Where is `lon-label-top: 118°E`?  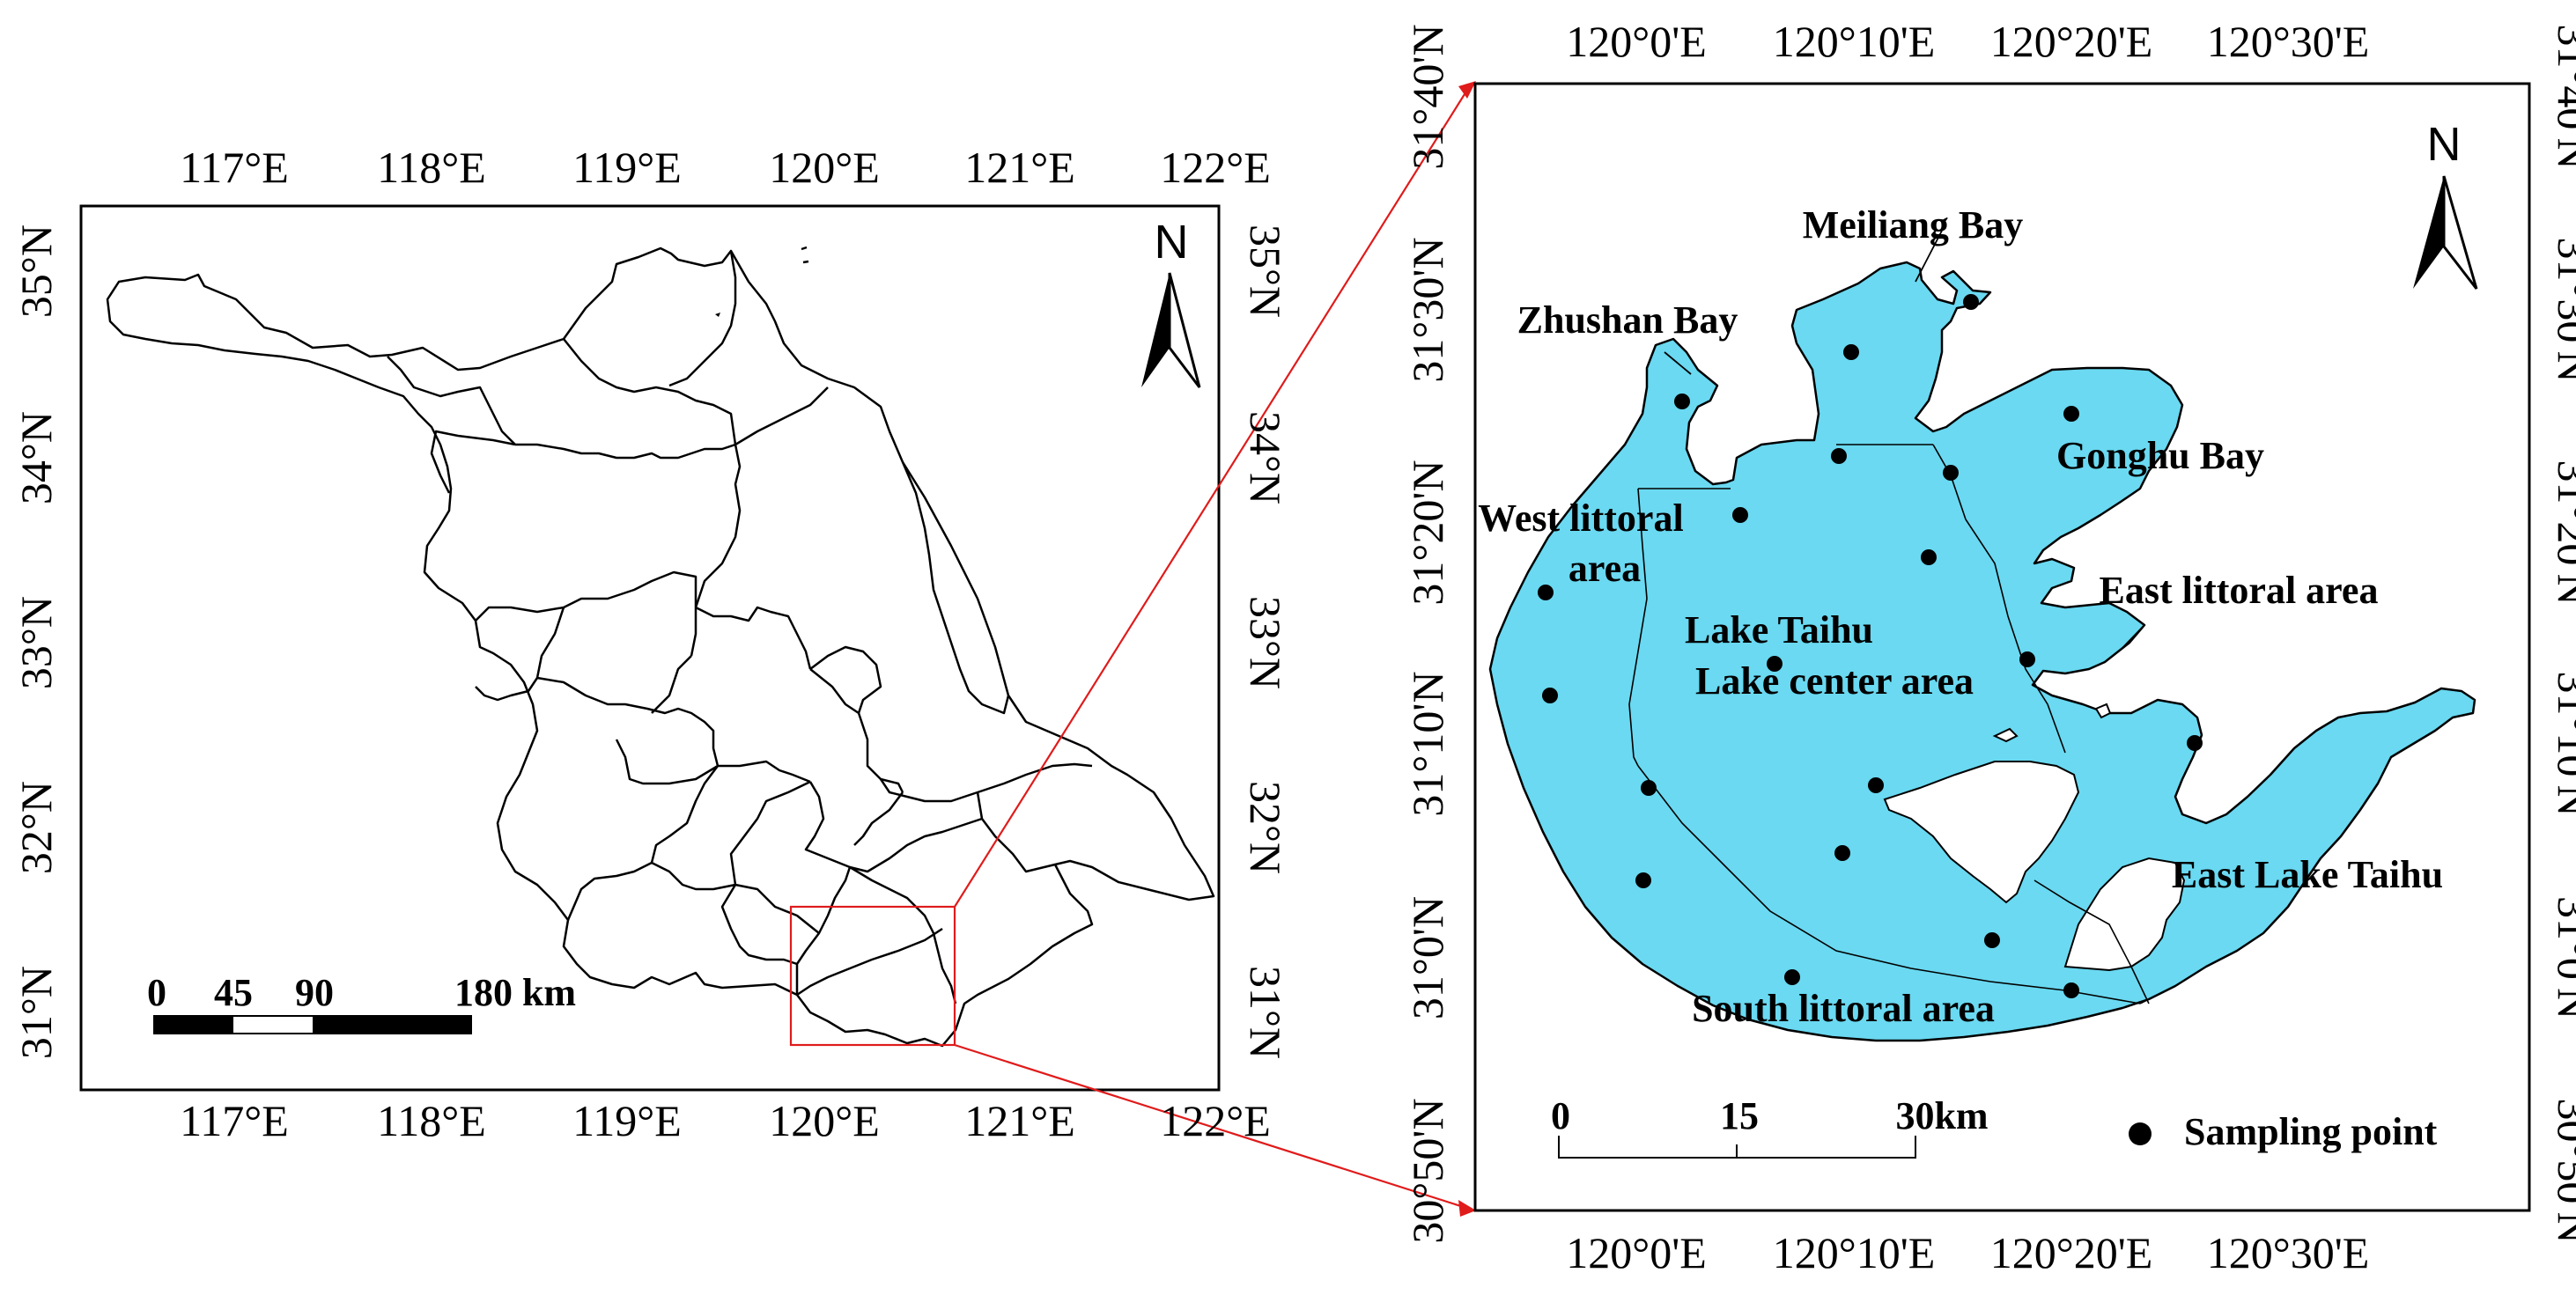
lon-label-top: 118°E is located at coordinates (431, 167).